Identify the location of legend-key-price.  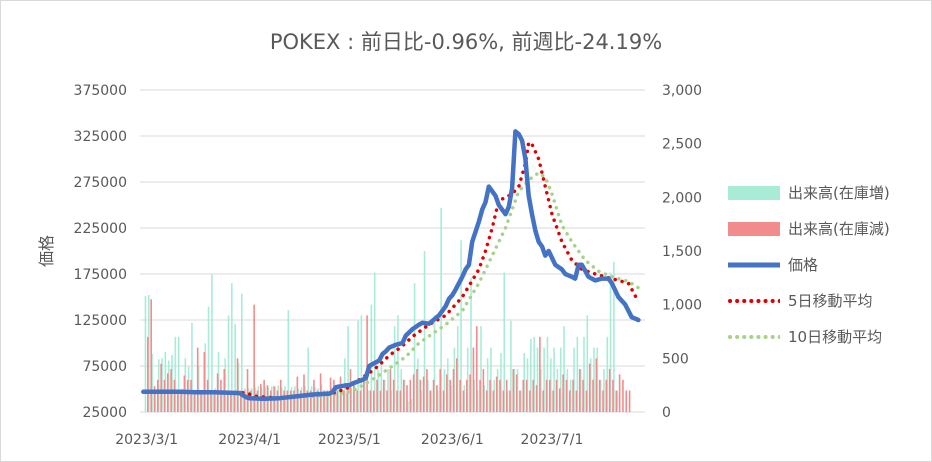
(754, 265).